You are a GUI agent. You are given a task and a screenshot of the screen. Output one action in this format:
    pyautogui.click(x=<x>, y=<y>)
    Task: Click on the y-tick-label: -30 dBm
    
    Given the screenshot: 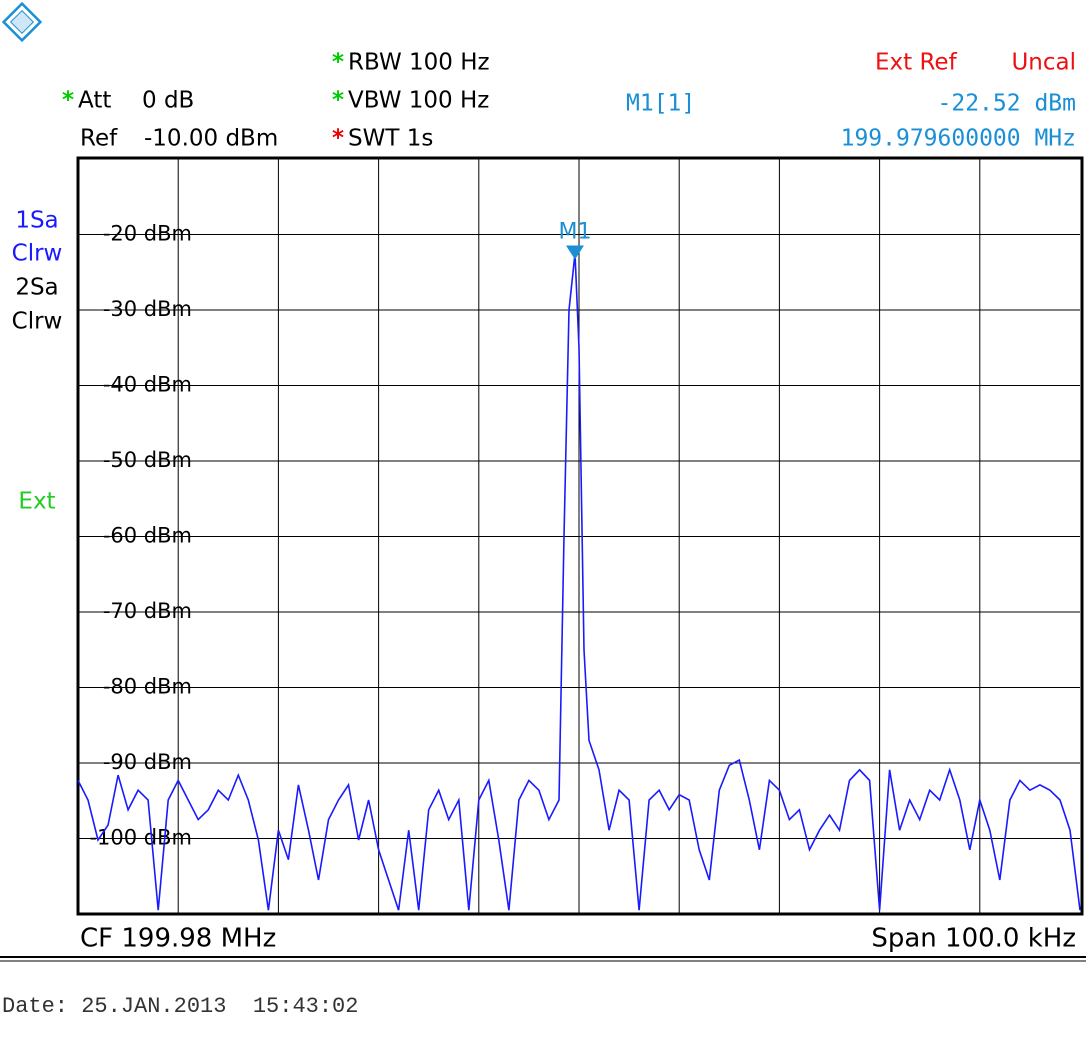 What is the action you would take?
    pyautogui.click(x=147, y=309)
    